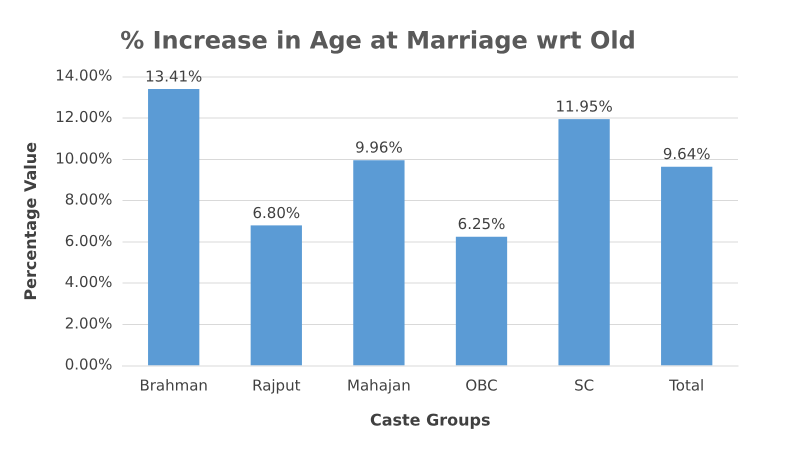 The image size is (810, 457). I want to click on x-tick-label: SC, so click(584, 385).